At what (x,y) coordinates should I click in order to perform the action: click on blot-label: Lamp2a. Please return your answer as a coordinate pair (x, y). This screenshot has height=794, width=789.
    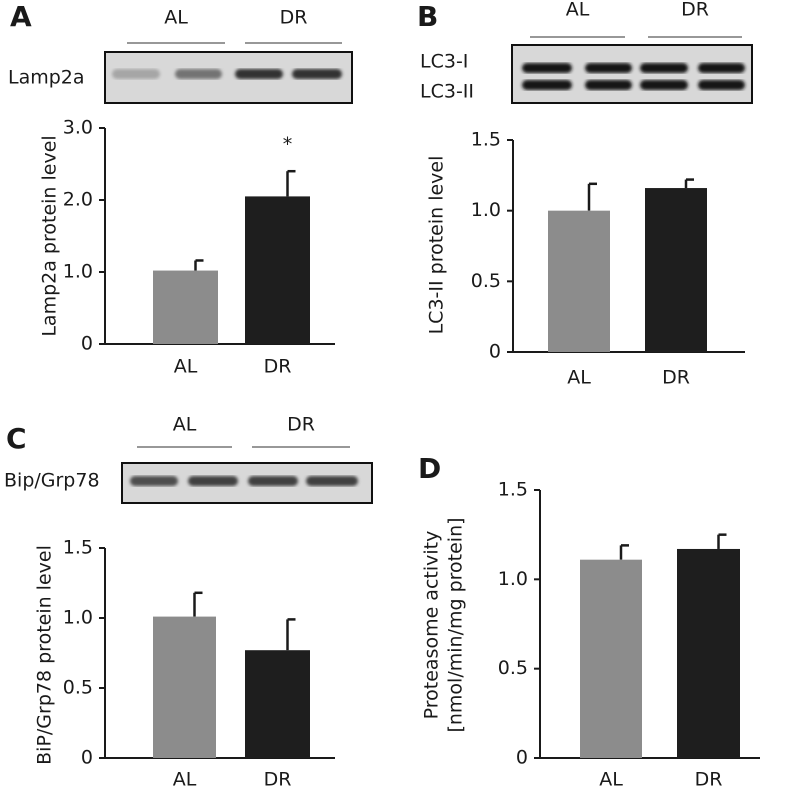
    Looking at the image, I should click on (46, 78).